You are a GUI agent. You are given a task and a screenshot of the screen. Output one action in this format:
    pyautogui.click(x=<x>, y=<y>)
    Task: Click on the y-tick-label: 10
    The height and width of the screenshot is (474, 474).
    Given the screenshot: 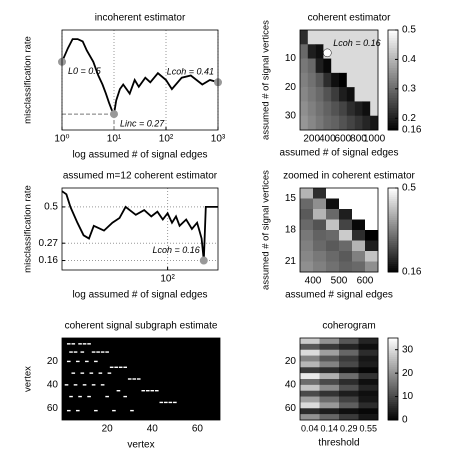 What is the action you would take?
    pyautogui.click(x=291, y=58)
    